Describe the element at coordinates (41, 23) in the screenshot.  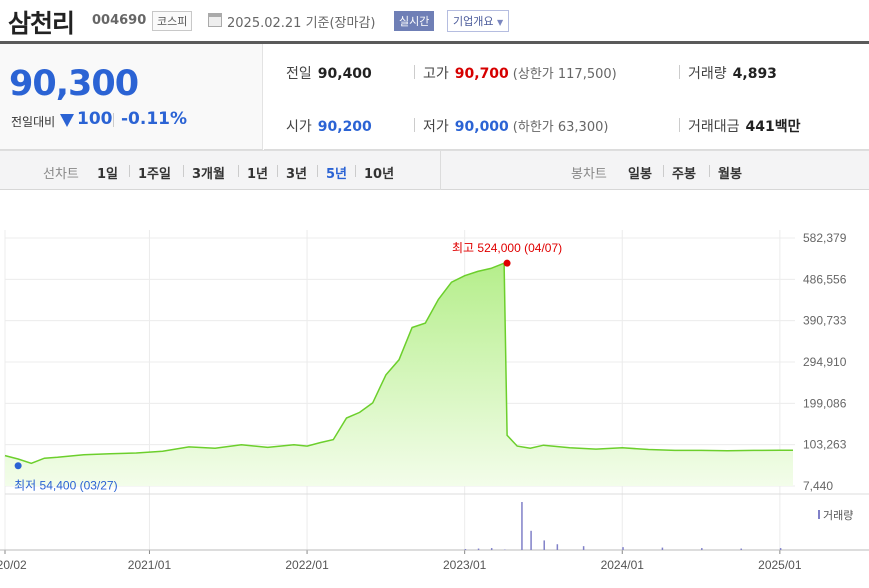
I see `stock-name: 삼천리` at that location.